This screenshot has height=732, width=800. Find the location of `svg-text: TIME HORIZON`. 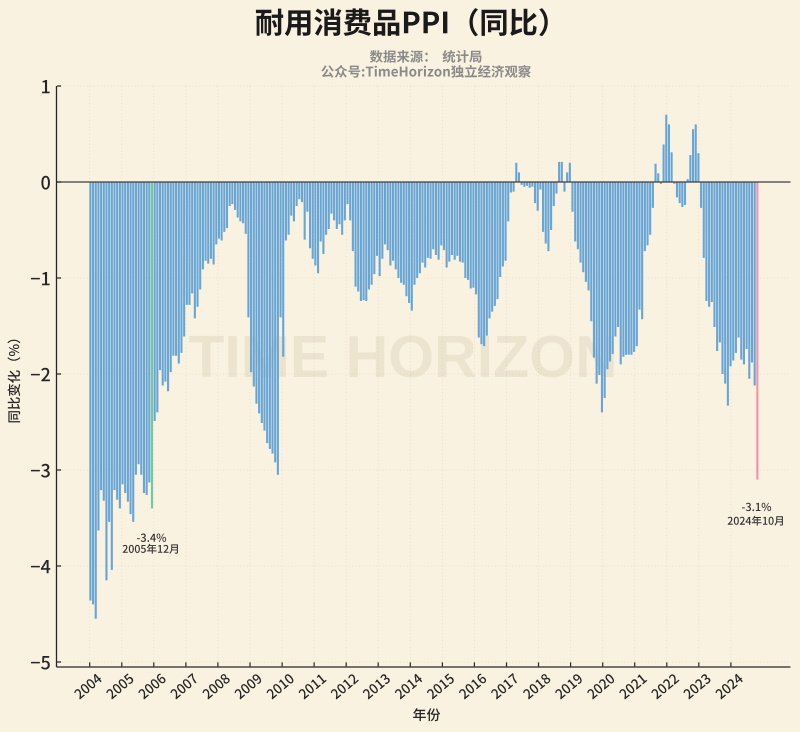

svg-text: TIME HORIZON is located at coordinates (402, 357).